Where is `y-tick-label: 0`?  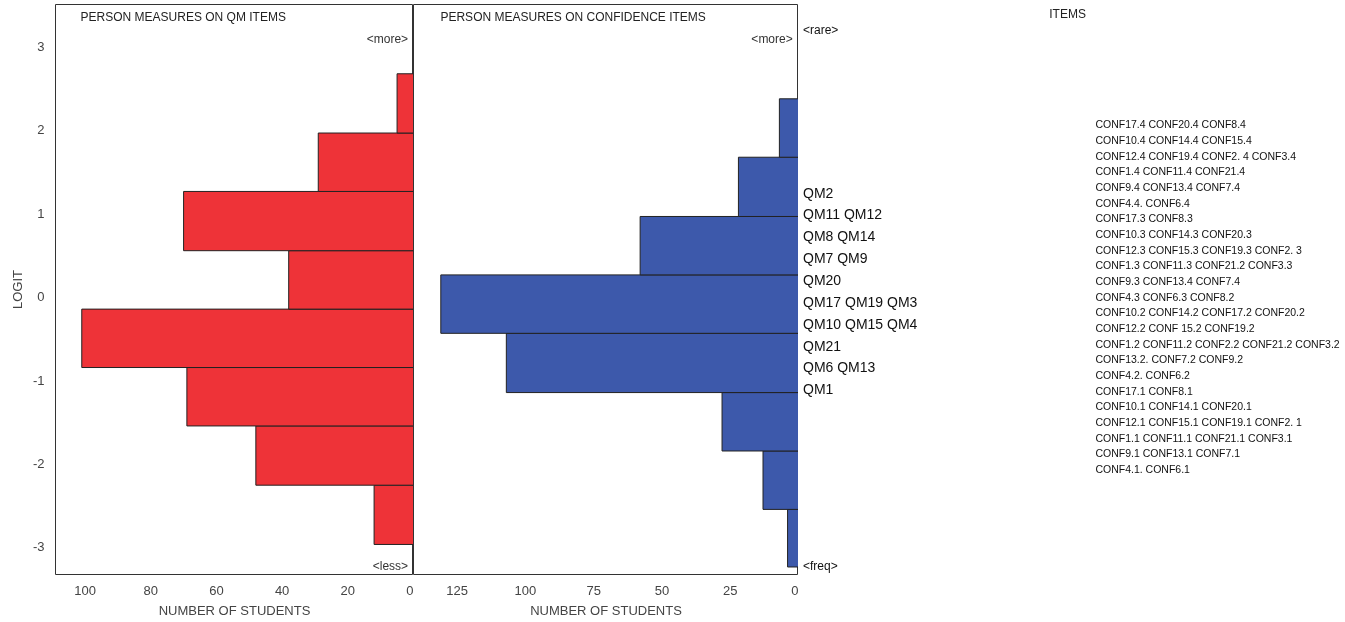
y-tick-label: 0 is located at coordinates (41, 297).